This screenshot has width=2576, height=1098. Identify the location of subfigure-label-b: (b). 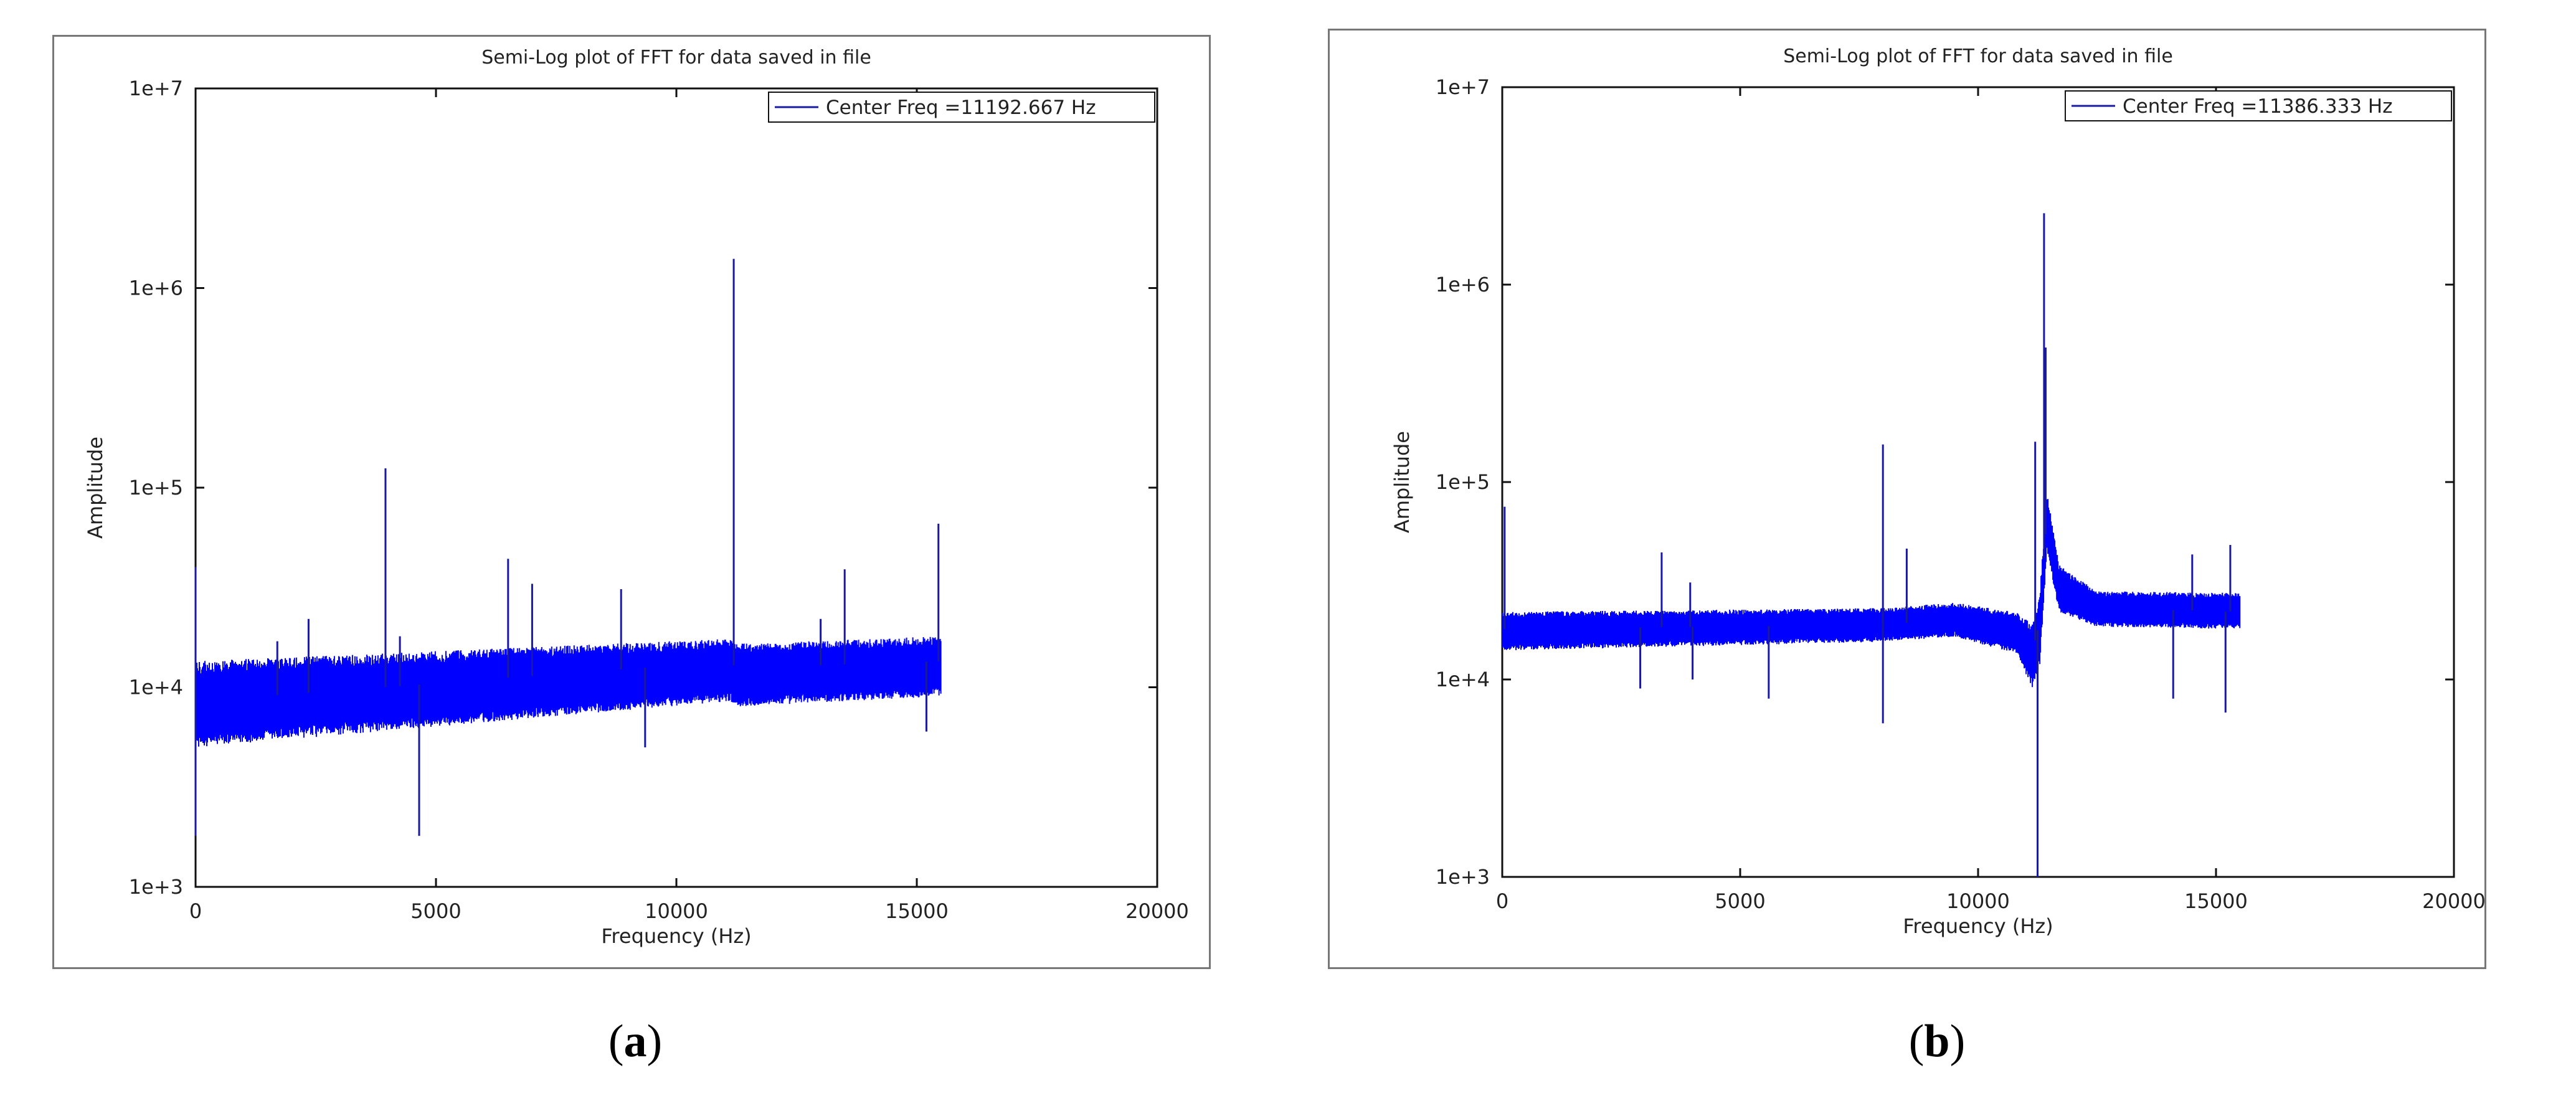
(1937, 1041).